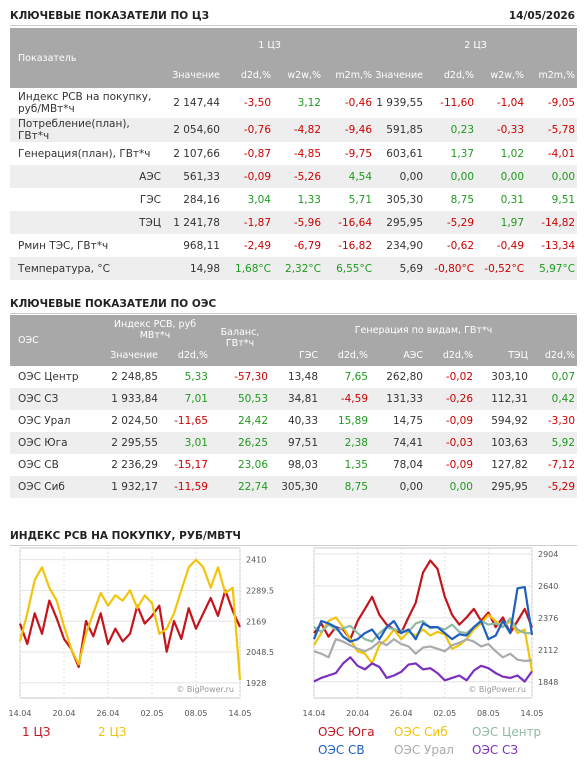 This screenshot has height=768, width=587. I want to click on cell: 968,11, so click(201, 245).